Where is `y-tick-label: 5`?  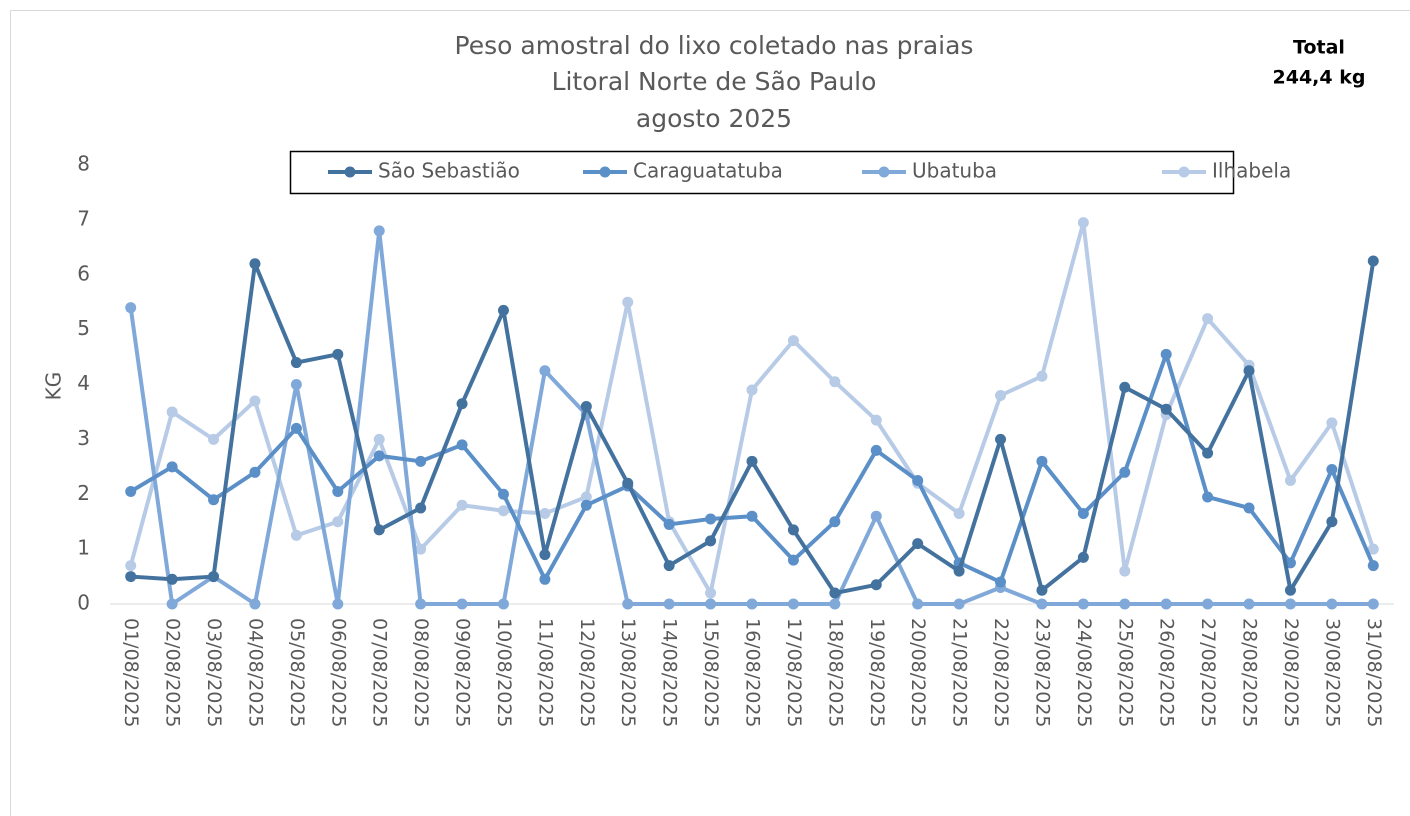 y-tick-label: 5 is located at coordinates (83, 328).